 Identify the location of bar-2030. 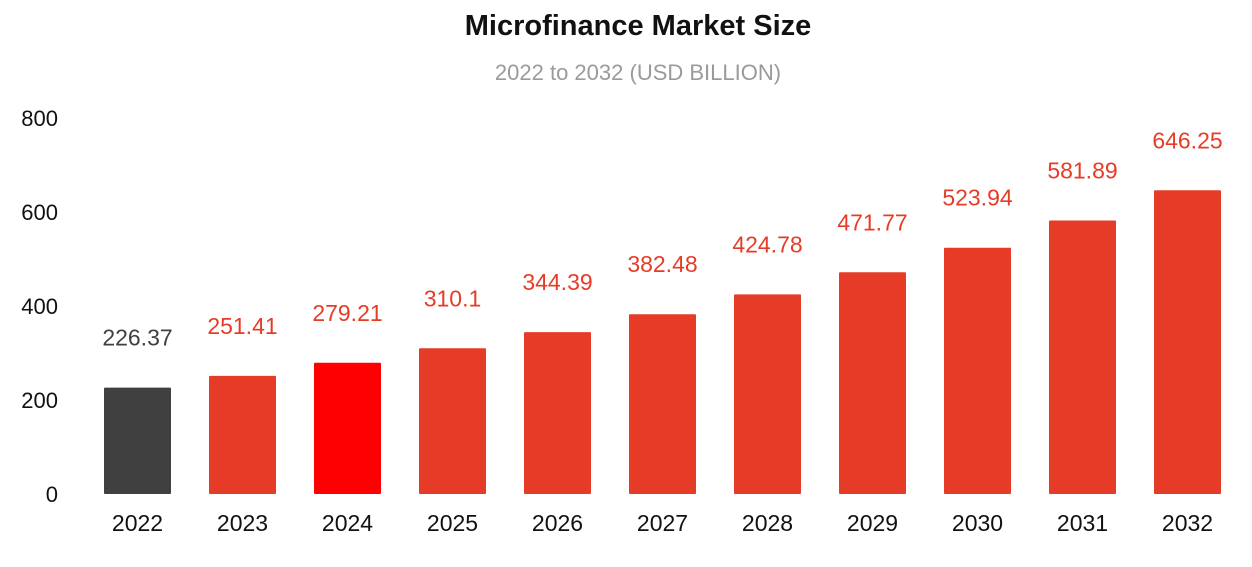
(977, 370).